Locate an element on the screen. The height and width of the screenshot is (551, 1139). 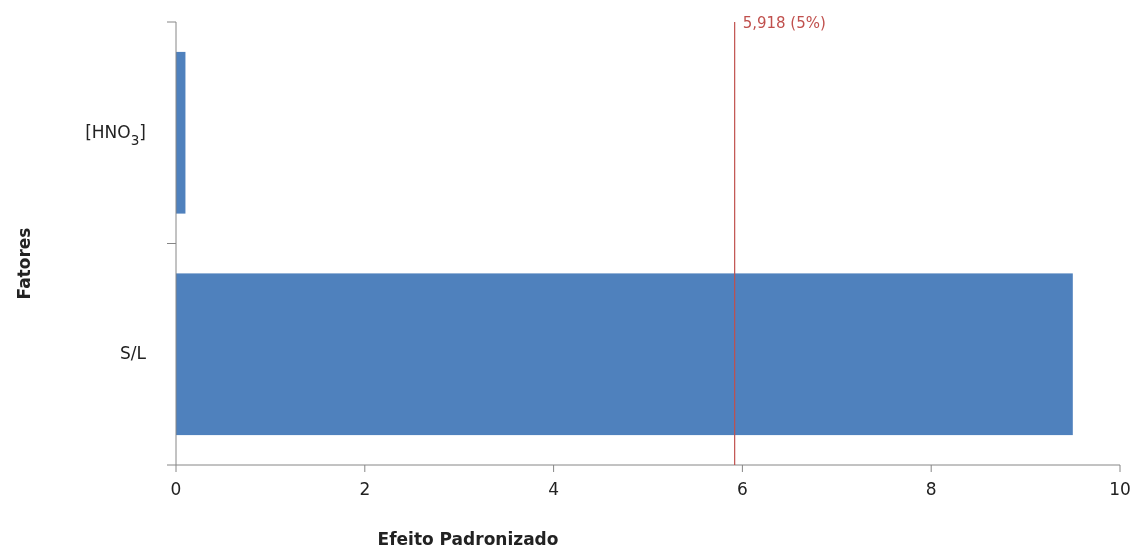
x-axis-title: Efeito Padronizado is located at coordinates (468, 539).